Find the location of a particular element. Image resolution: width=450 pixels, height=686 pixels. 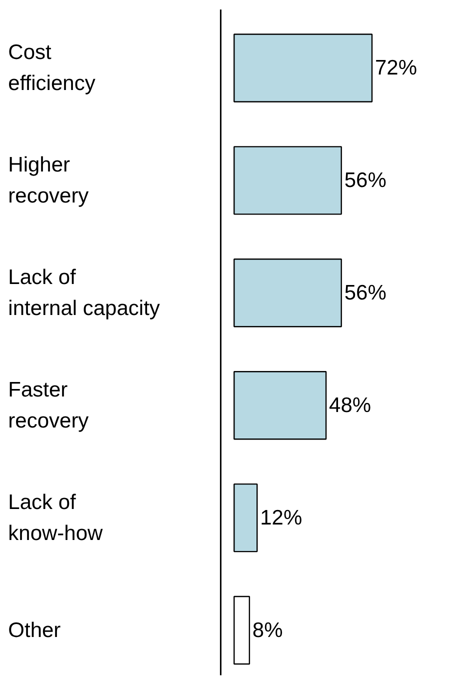

y-tick-label: Other is located at coordinates (34, 630).